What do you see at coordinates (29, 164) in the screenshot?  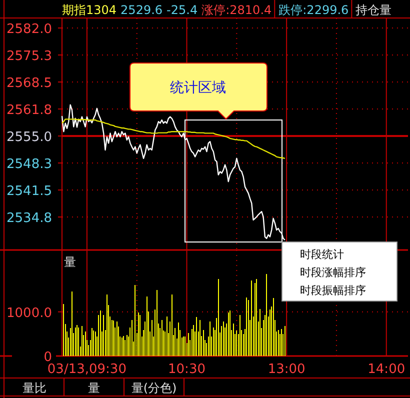 I see `y-tick-label: 2548.3` at bounding box center [29, 164].